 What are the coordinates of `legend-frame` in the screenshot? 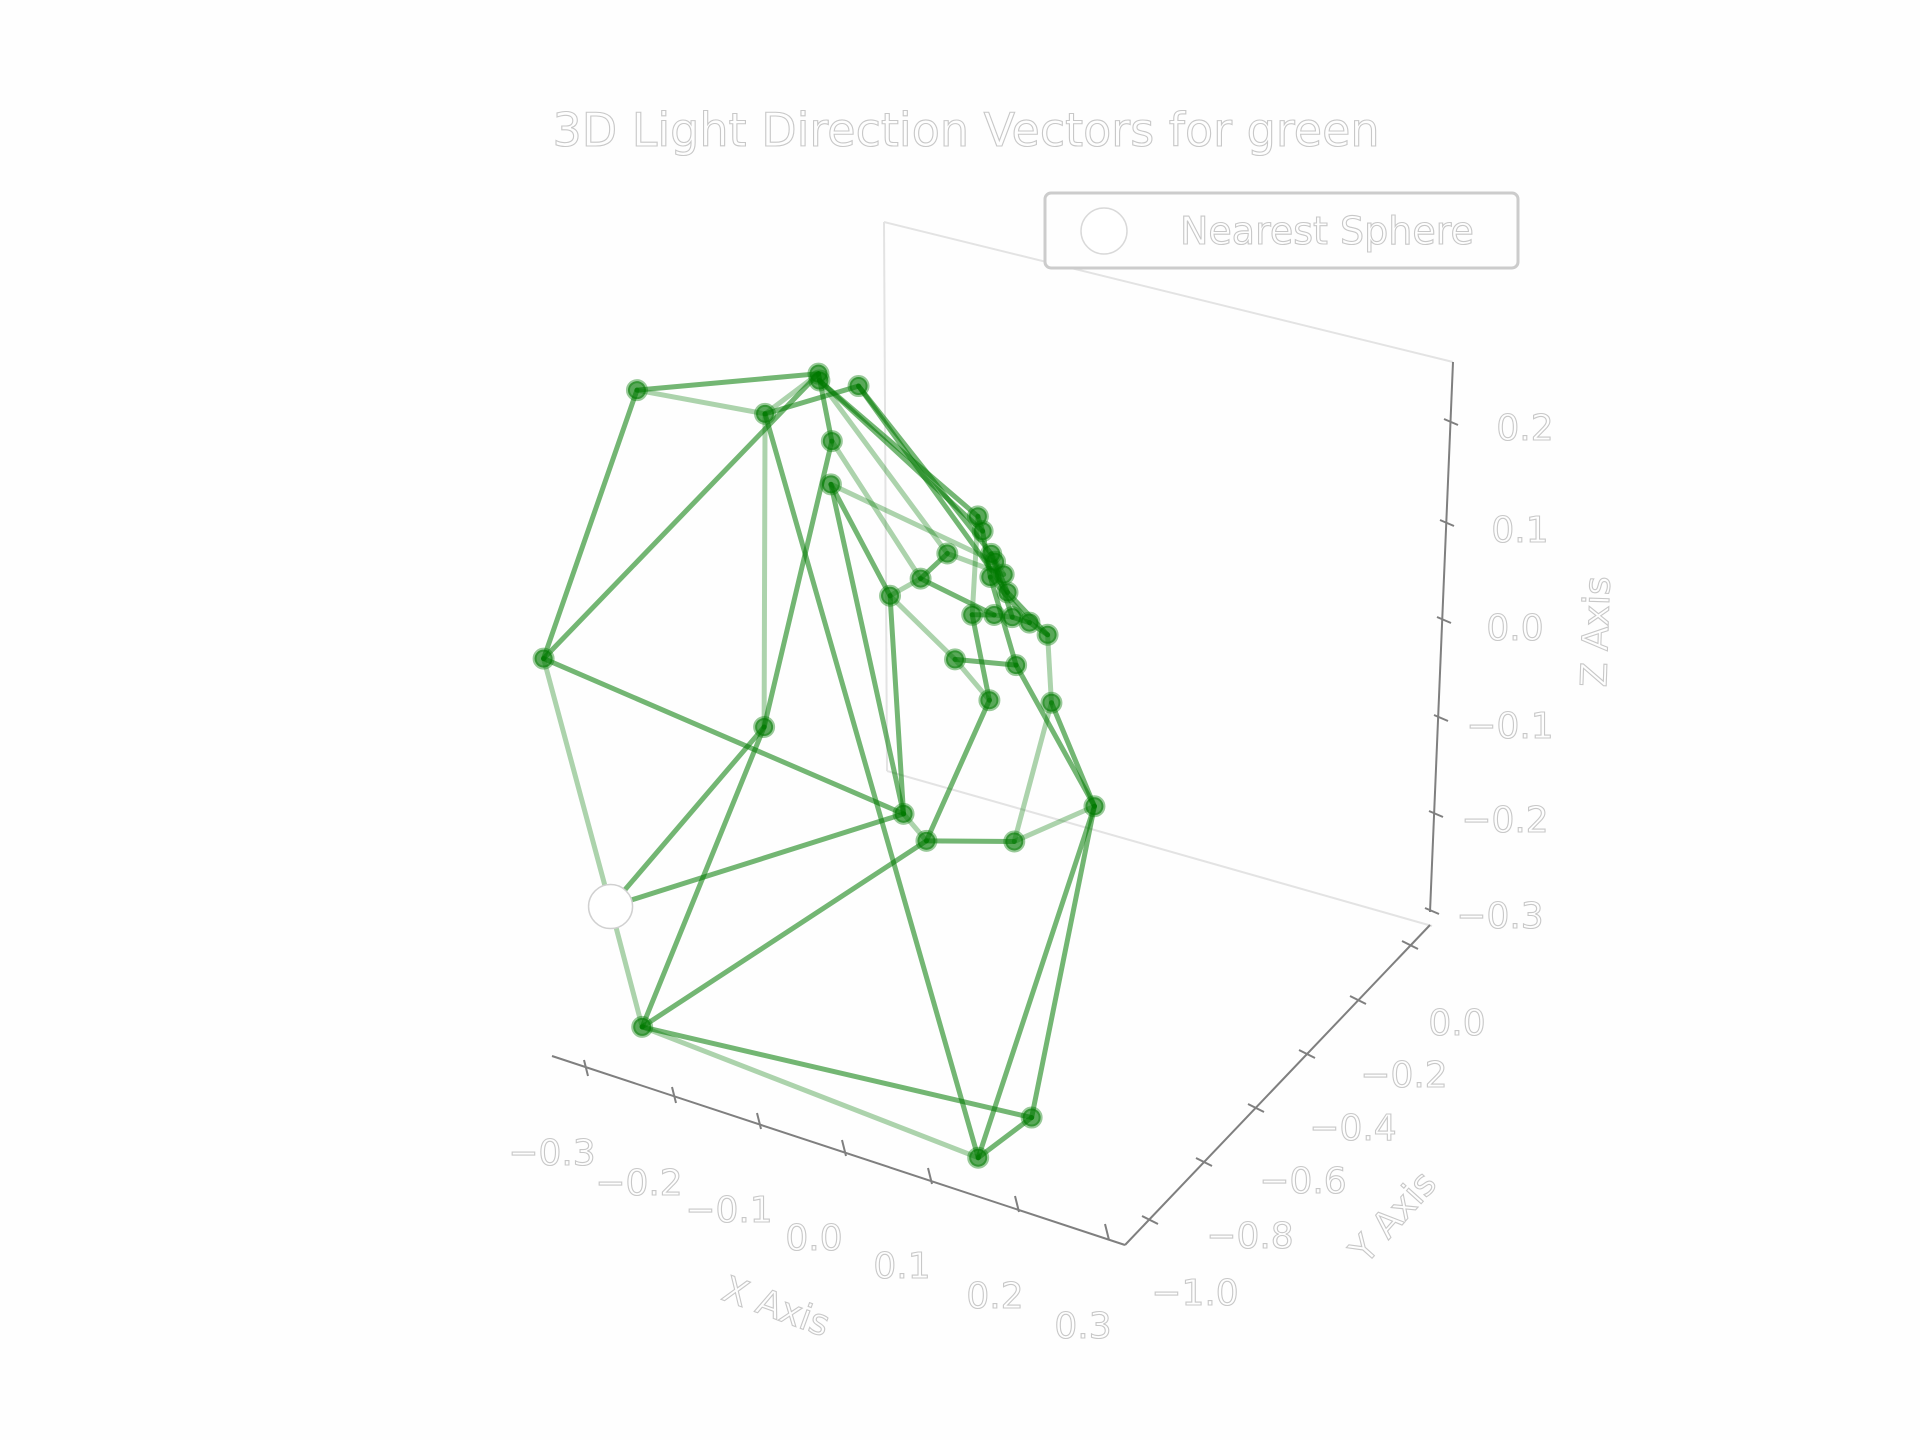 It's located at (1281, 230).